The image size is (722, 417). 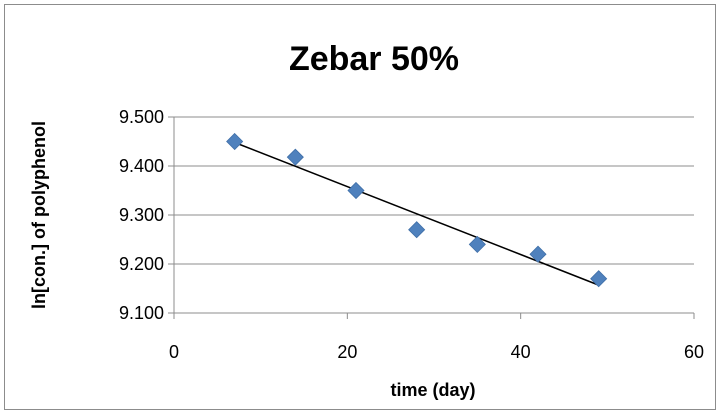 What do you see at coordinates (39, 215) in the screenshot?
I see `y-axis-title: ln[con.] of polyphenol` at bounding box center [39, 215].